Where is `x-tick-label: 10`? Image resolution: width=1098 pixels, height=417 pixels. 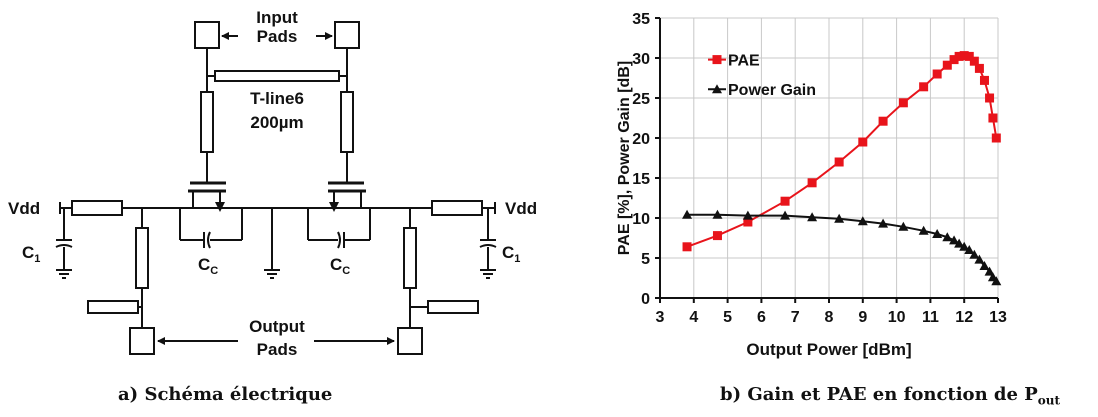
x-tick-label: 10 is located at coordinates (897, 317).